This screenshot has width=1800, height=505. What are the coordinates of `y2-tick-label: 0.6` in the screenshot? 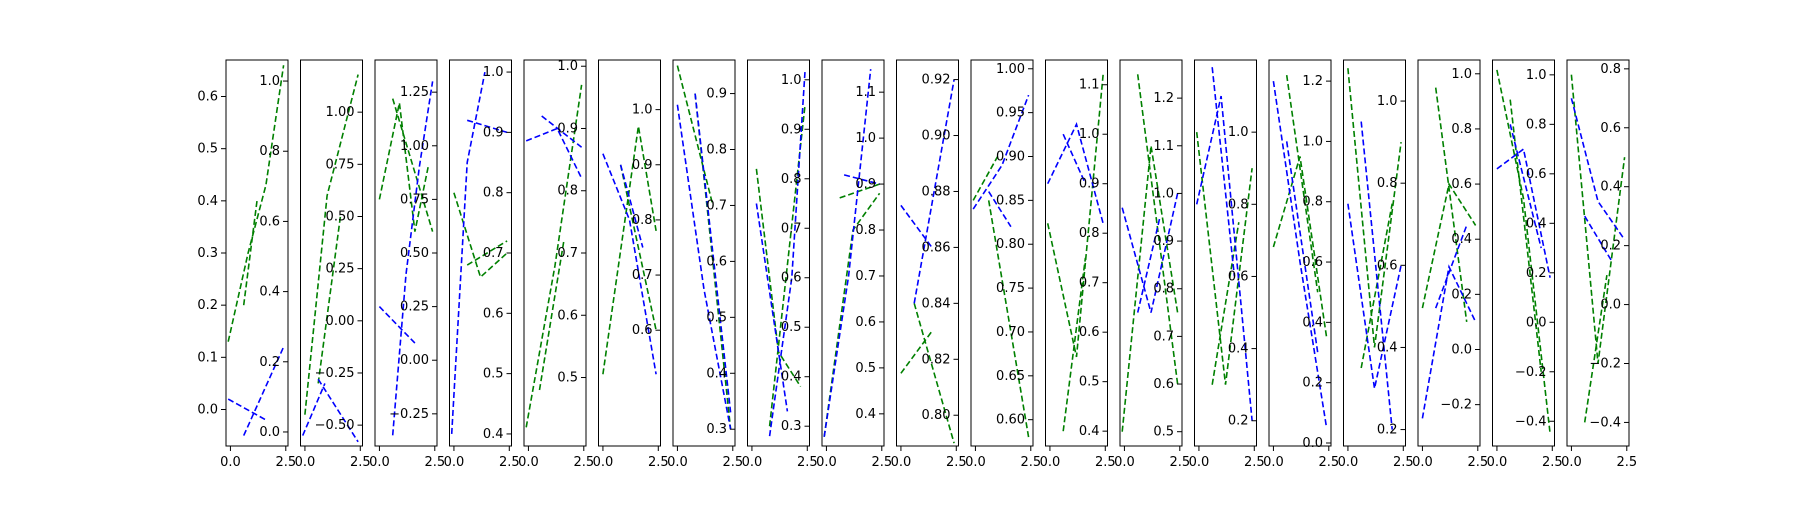 It's located at (269, 221).